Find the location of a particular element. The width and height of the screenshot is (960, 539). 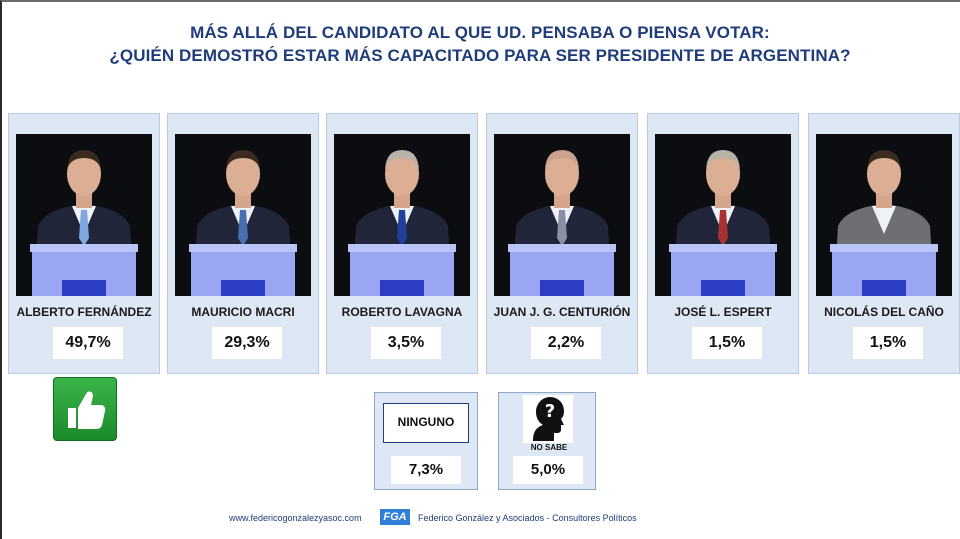

ninguno-card: NINGUNO 7,3% is located at coordinates (426, 441).